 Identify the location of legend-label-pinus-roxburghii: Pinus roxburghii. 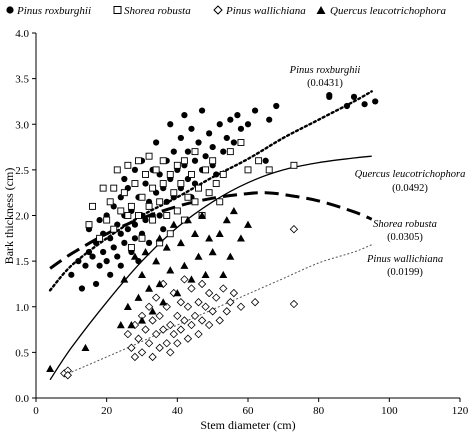
(53, 11).